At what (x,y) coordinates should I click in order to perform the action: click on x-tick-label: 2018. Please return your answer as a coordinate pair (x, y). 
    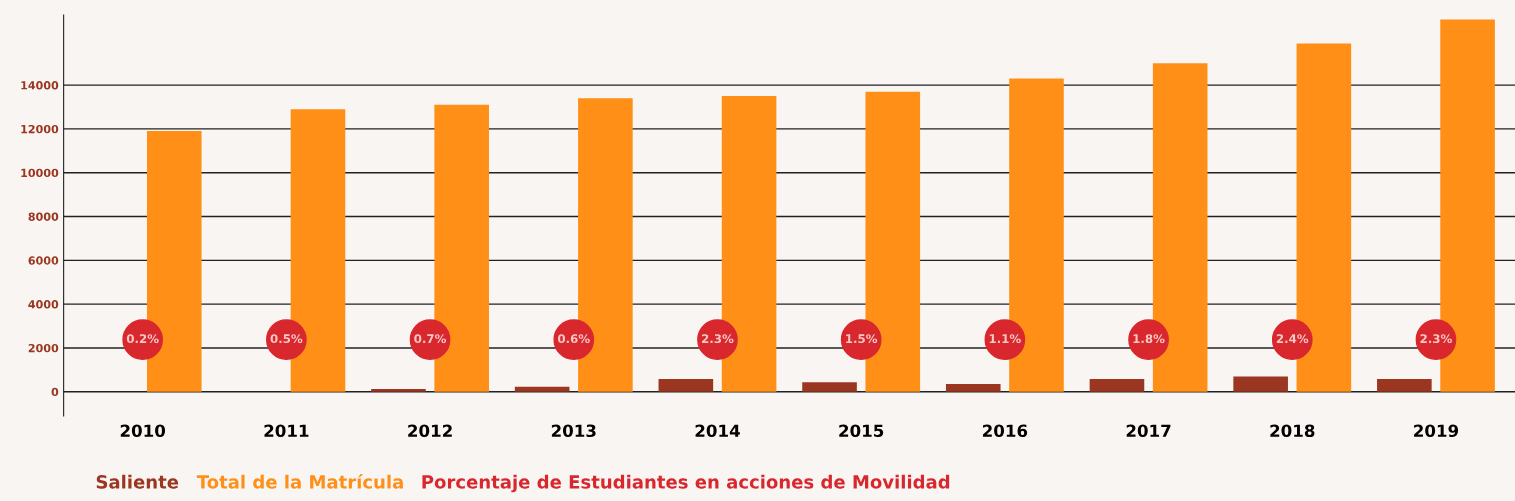
    Looking at the image, I should click on (1292, 431).